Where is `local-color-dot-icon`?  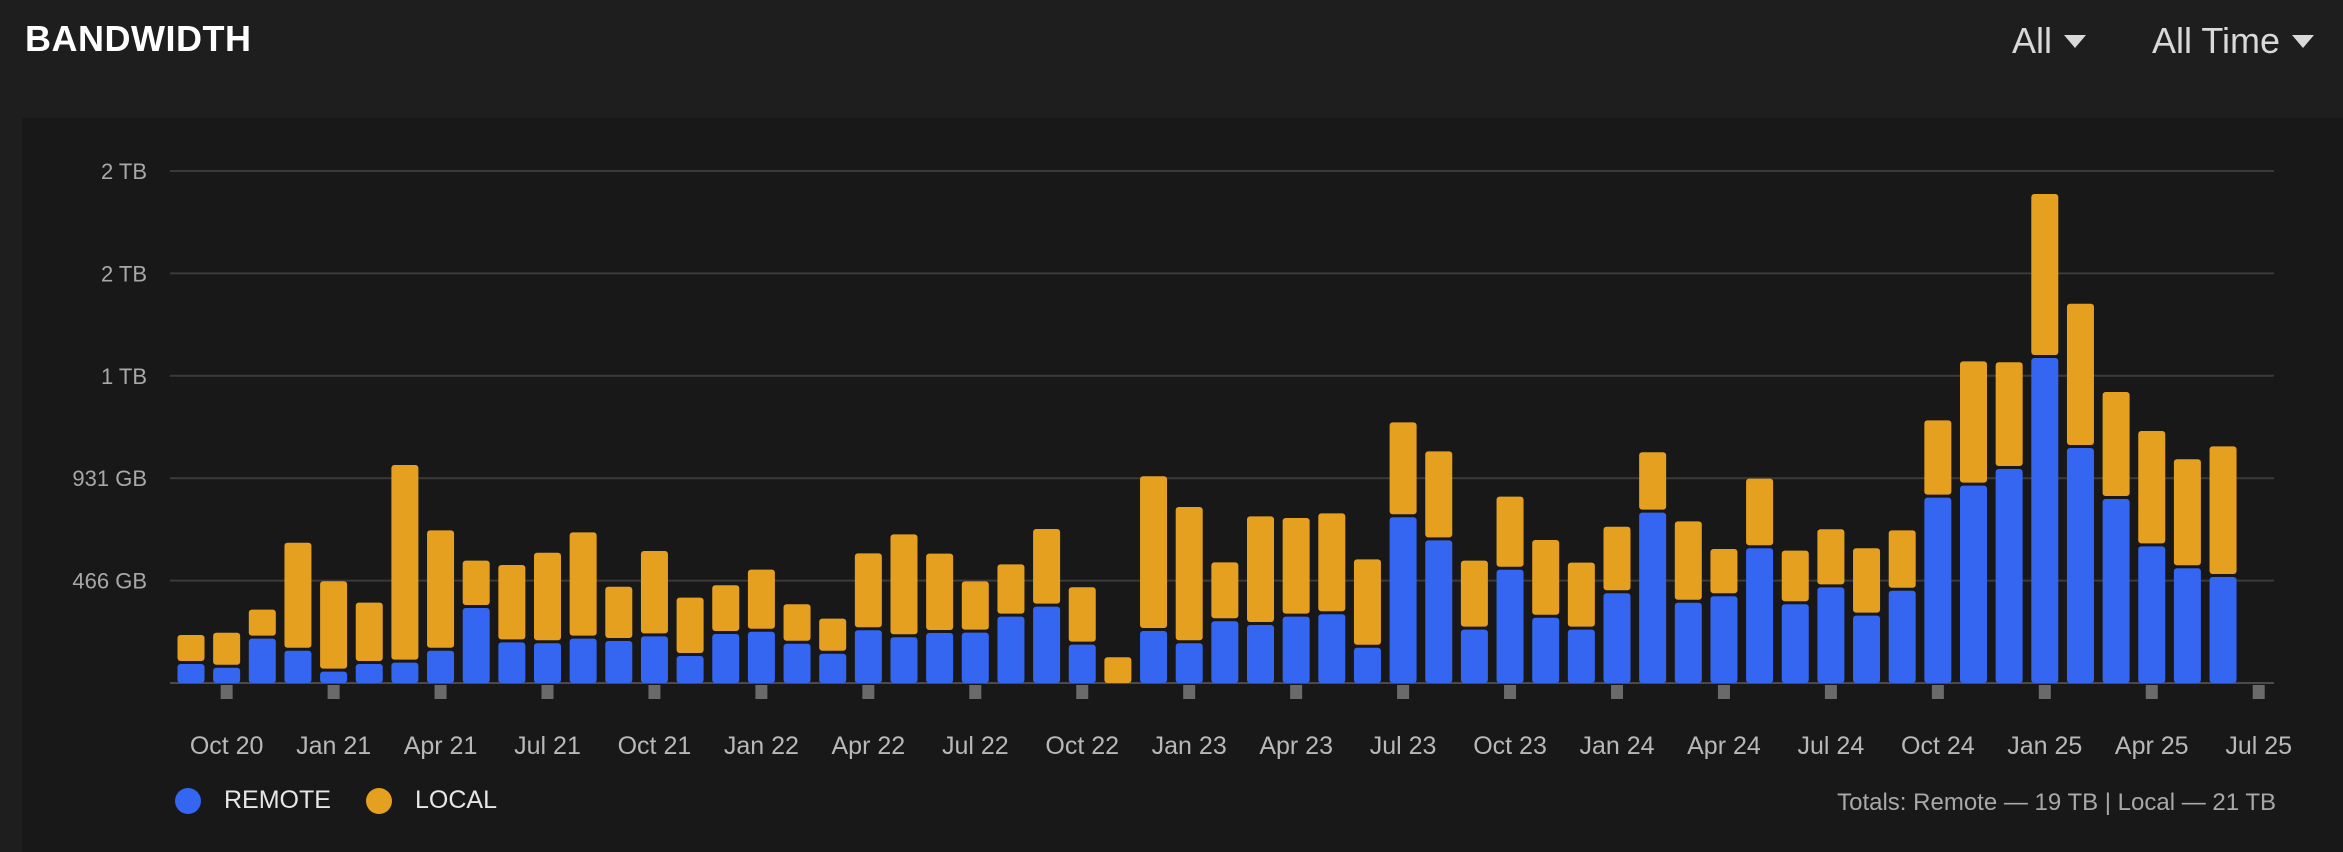 local-color-dot-icon is located at coordinates (379, 800).